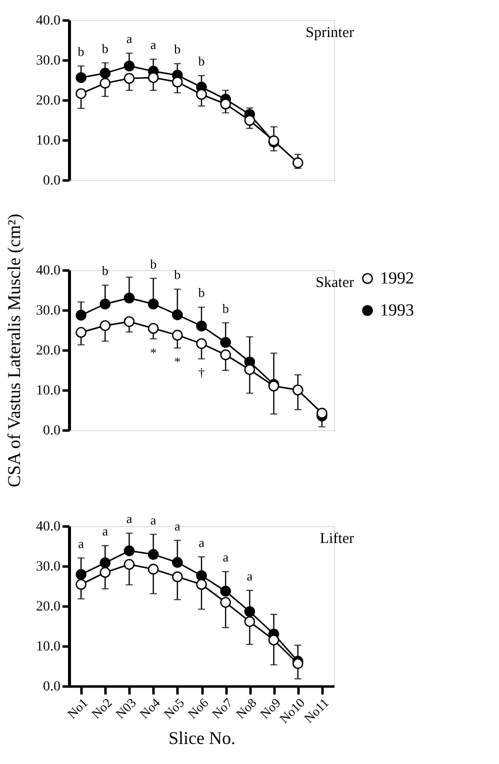  I want to click on legend-label: 1993, so click(397, 310).